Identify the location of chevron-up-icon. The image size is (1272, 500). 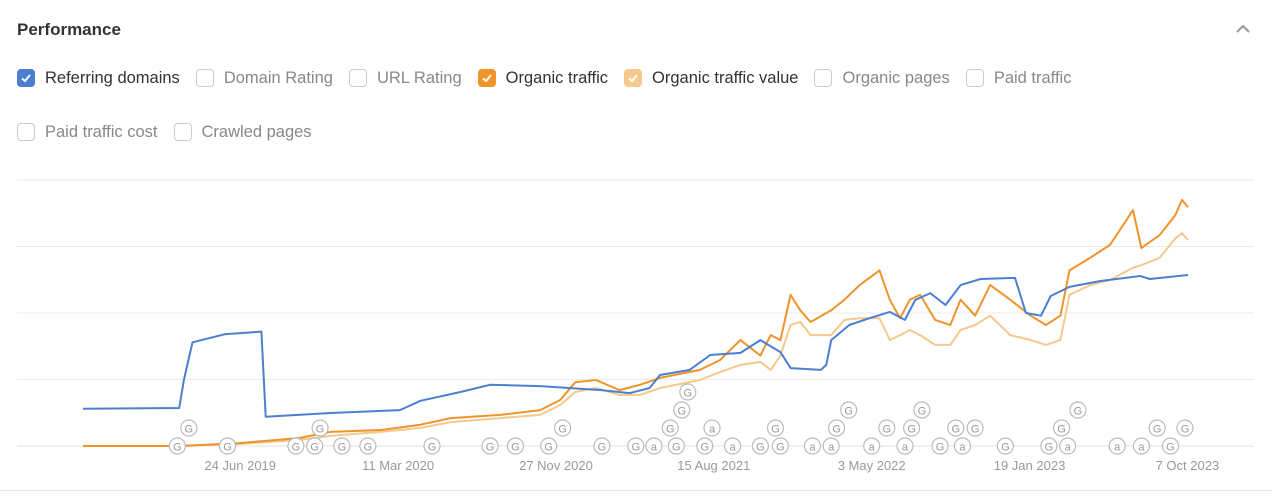
(1243, 29).